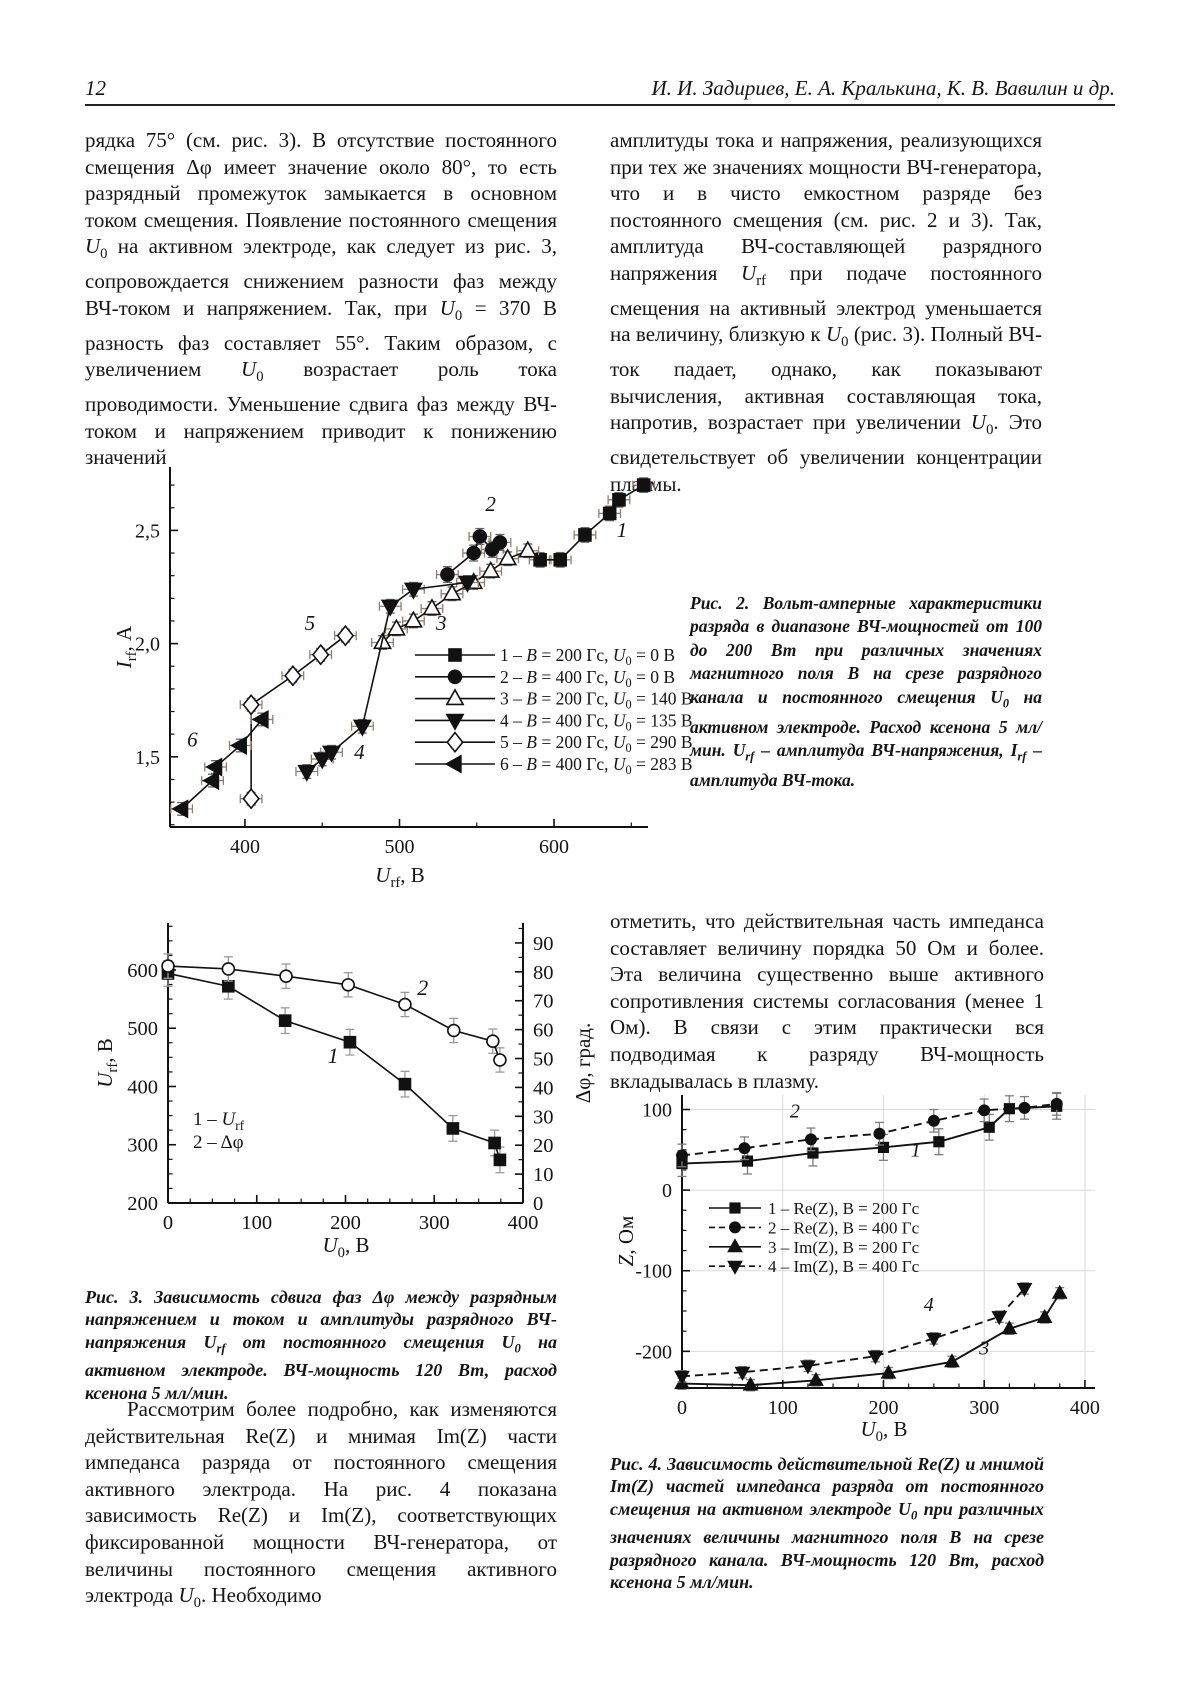 The image size is (1200, 1698). I want to click on svg-text: 90, so click(543, 944).